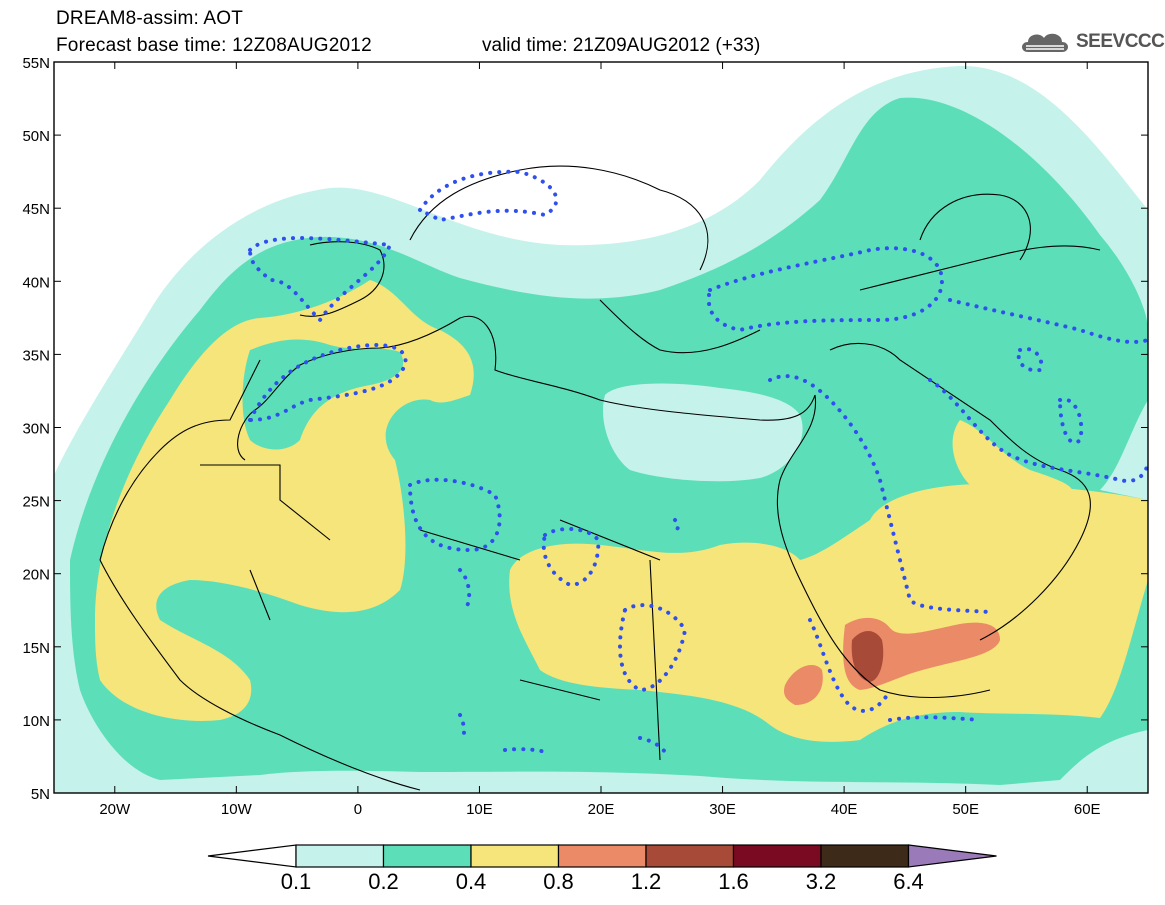  What do you see at coordinates (150, 18) in the screenshot?
I see `map-title: DREAM8-assim: AOT` at bounding box center [150, 18].